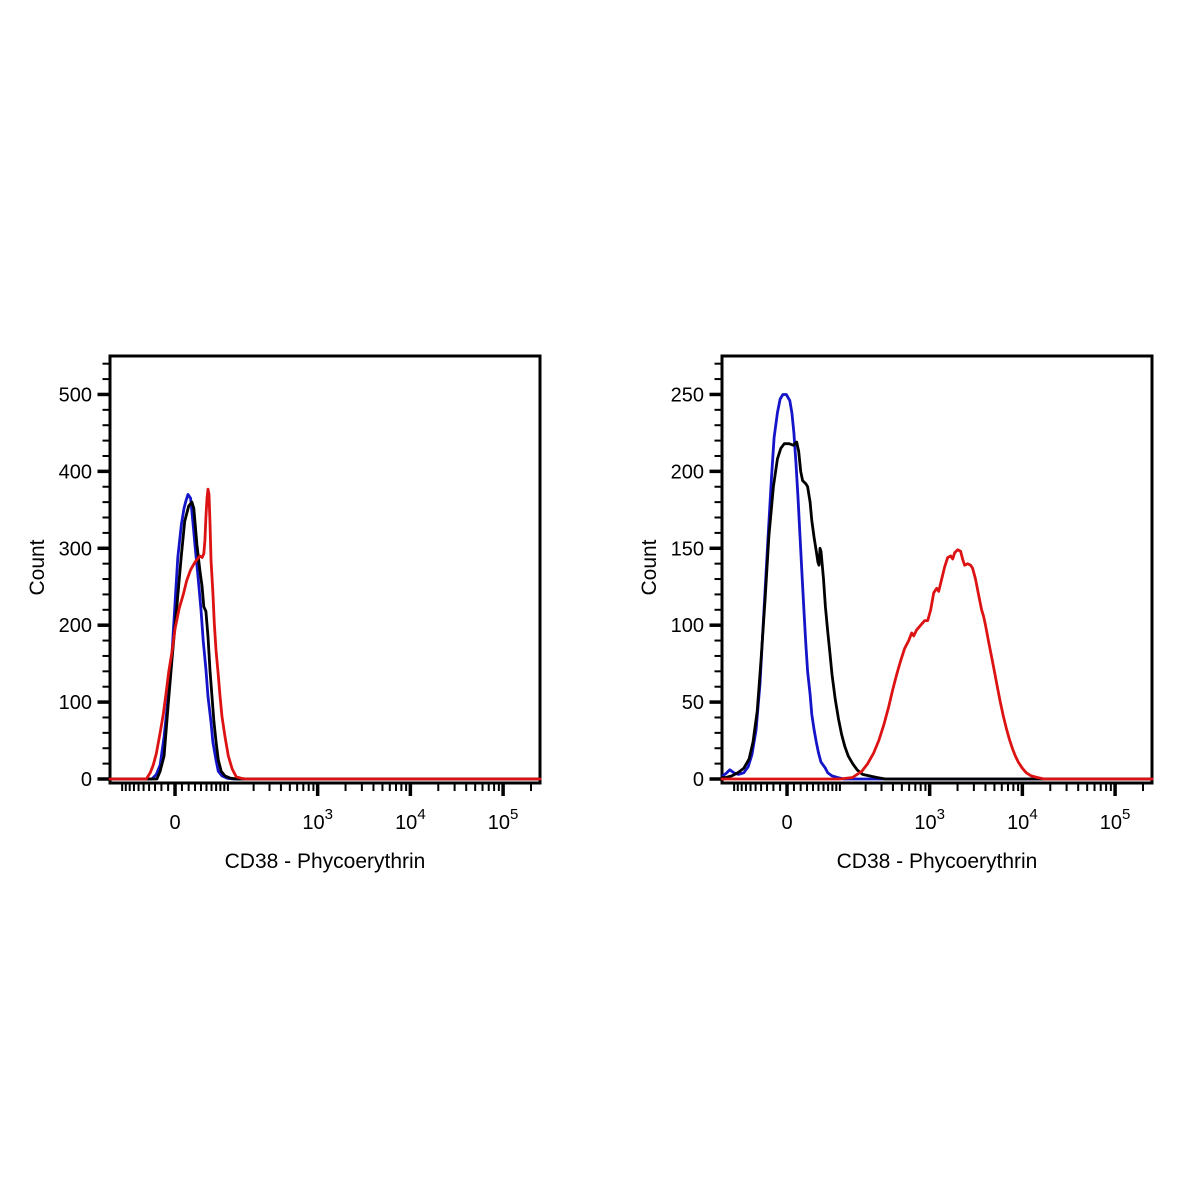  Describe the element at coordinates (687, 395) in the screenshot. I see `y-tick-label: 250` at that location.